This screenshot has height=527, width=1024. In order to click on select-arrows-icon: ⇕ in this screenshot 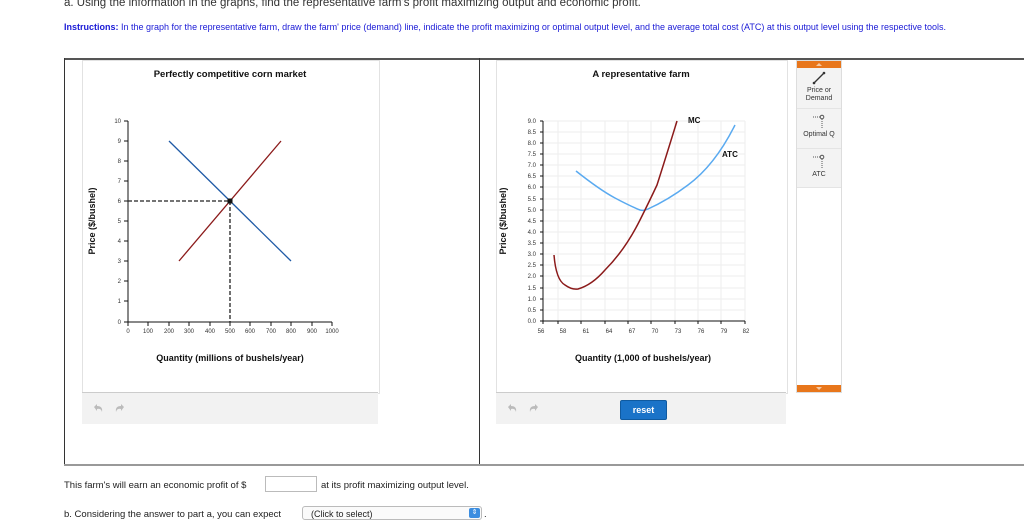, I will do `click(474, 513)`.